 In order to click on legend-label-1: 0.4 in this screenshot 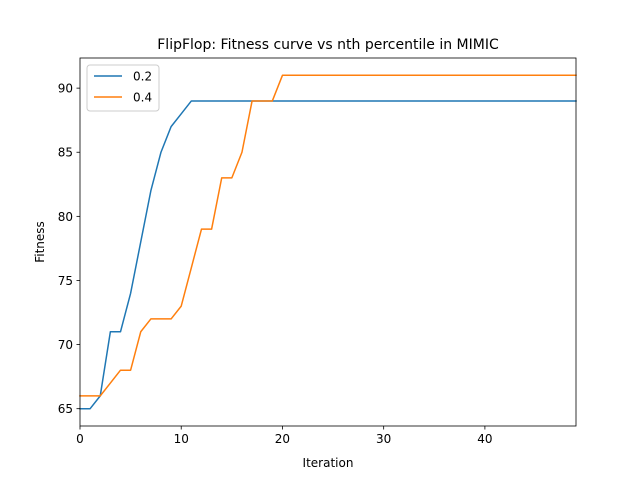, I will do `click(142, 98)`.